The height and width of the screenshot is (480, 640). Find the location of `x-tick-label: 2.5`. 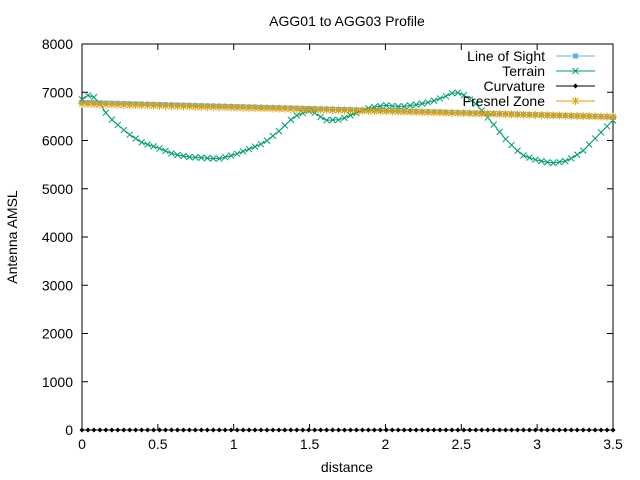

x-tick-label: 2.5 is located at coordinates (462, 444).